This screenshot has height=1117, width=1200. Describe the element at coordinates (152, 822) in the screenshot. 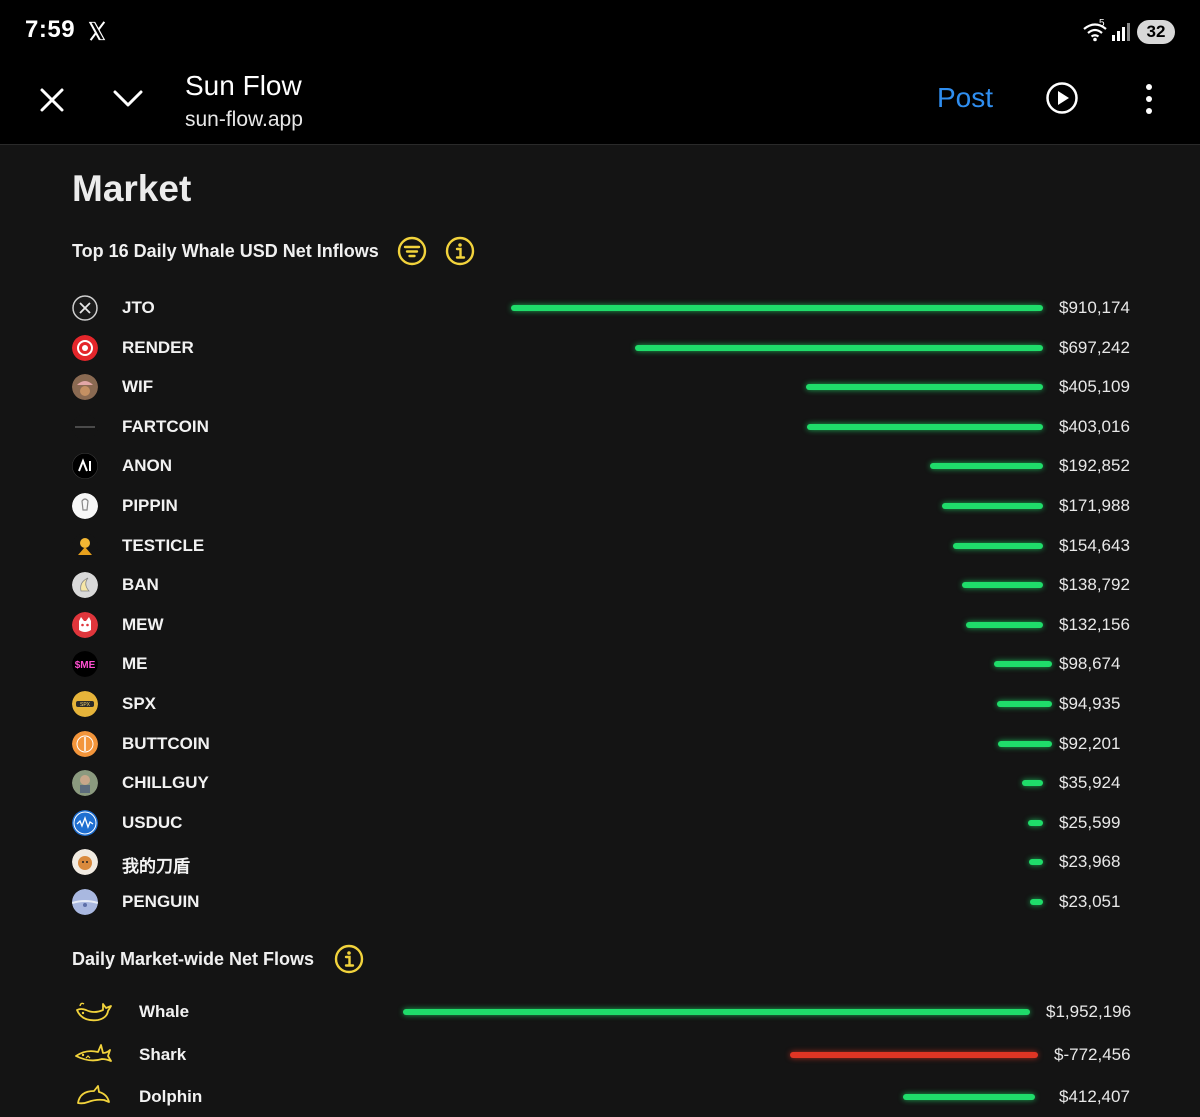

I see `token-name: USDUC` at that location.